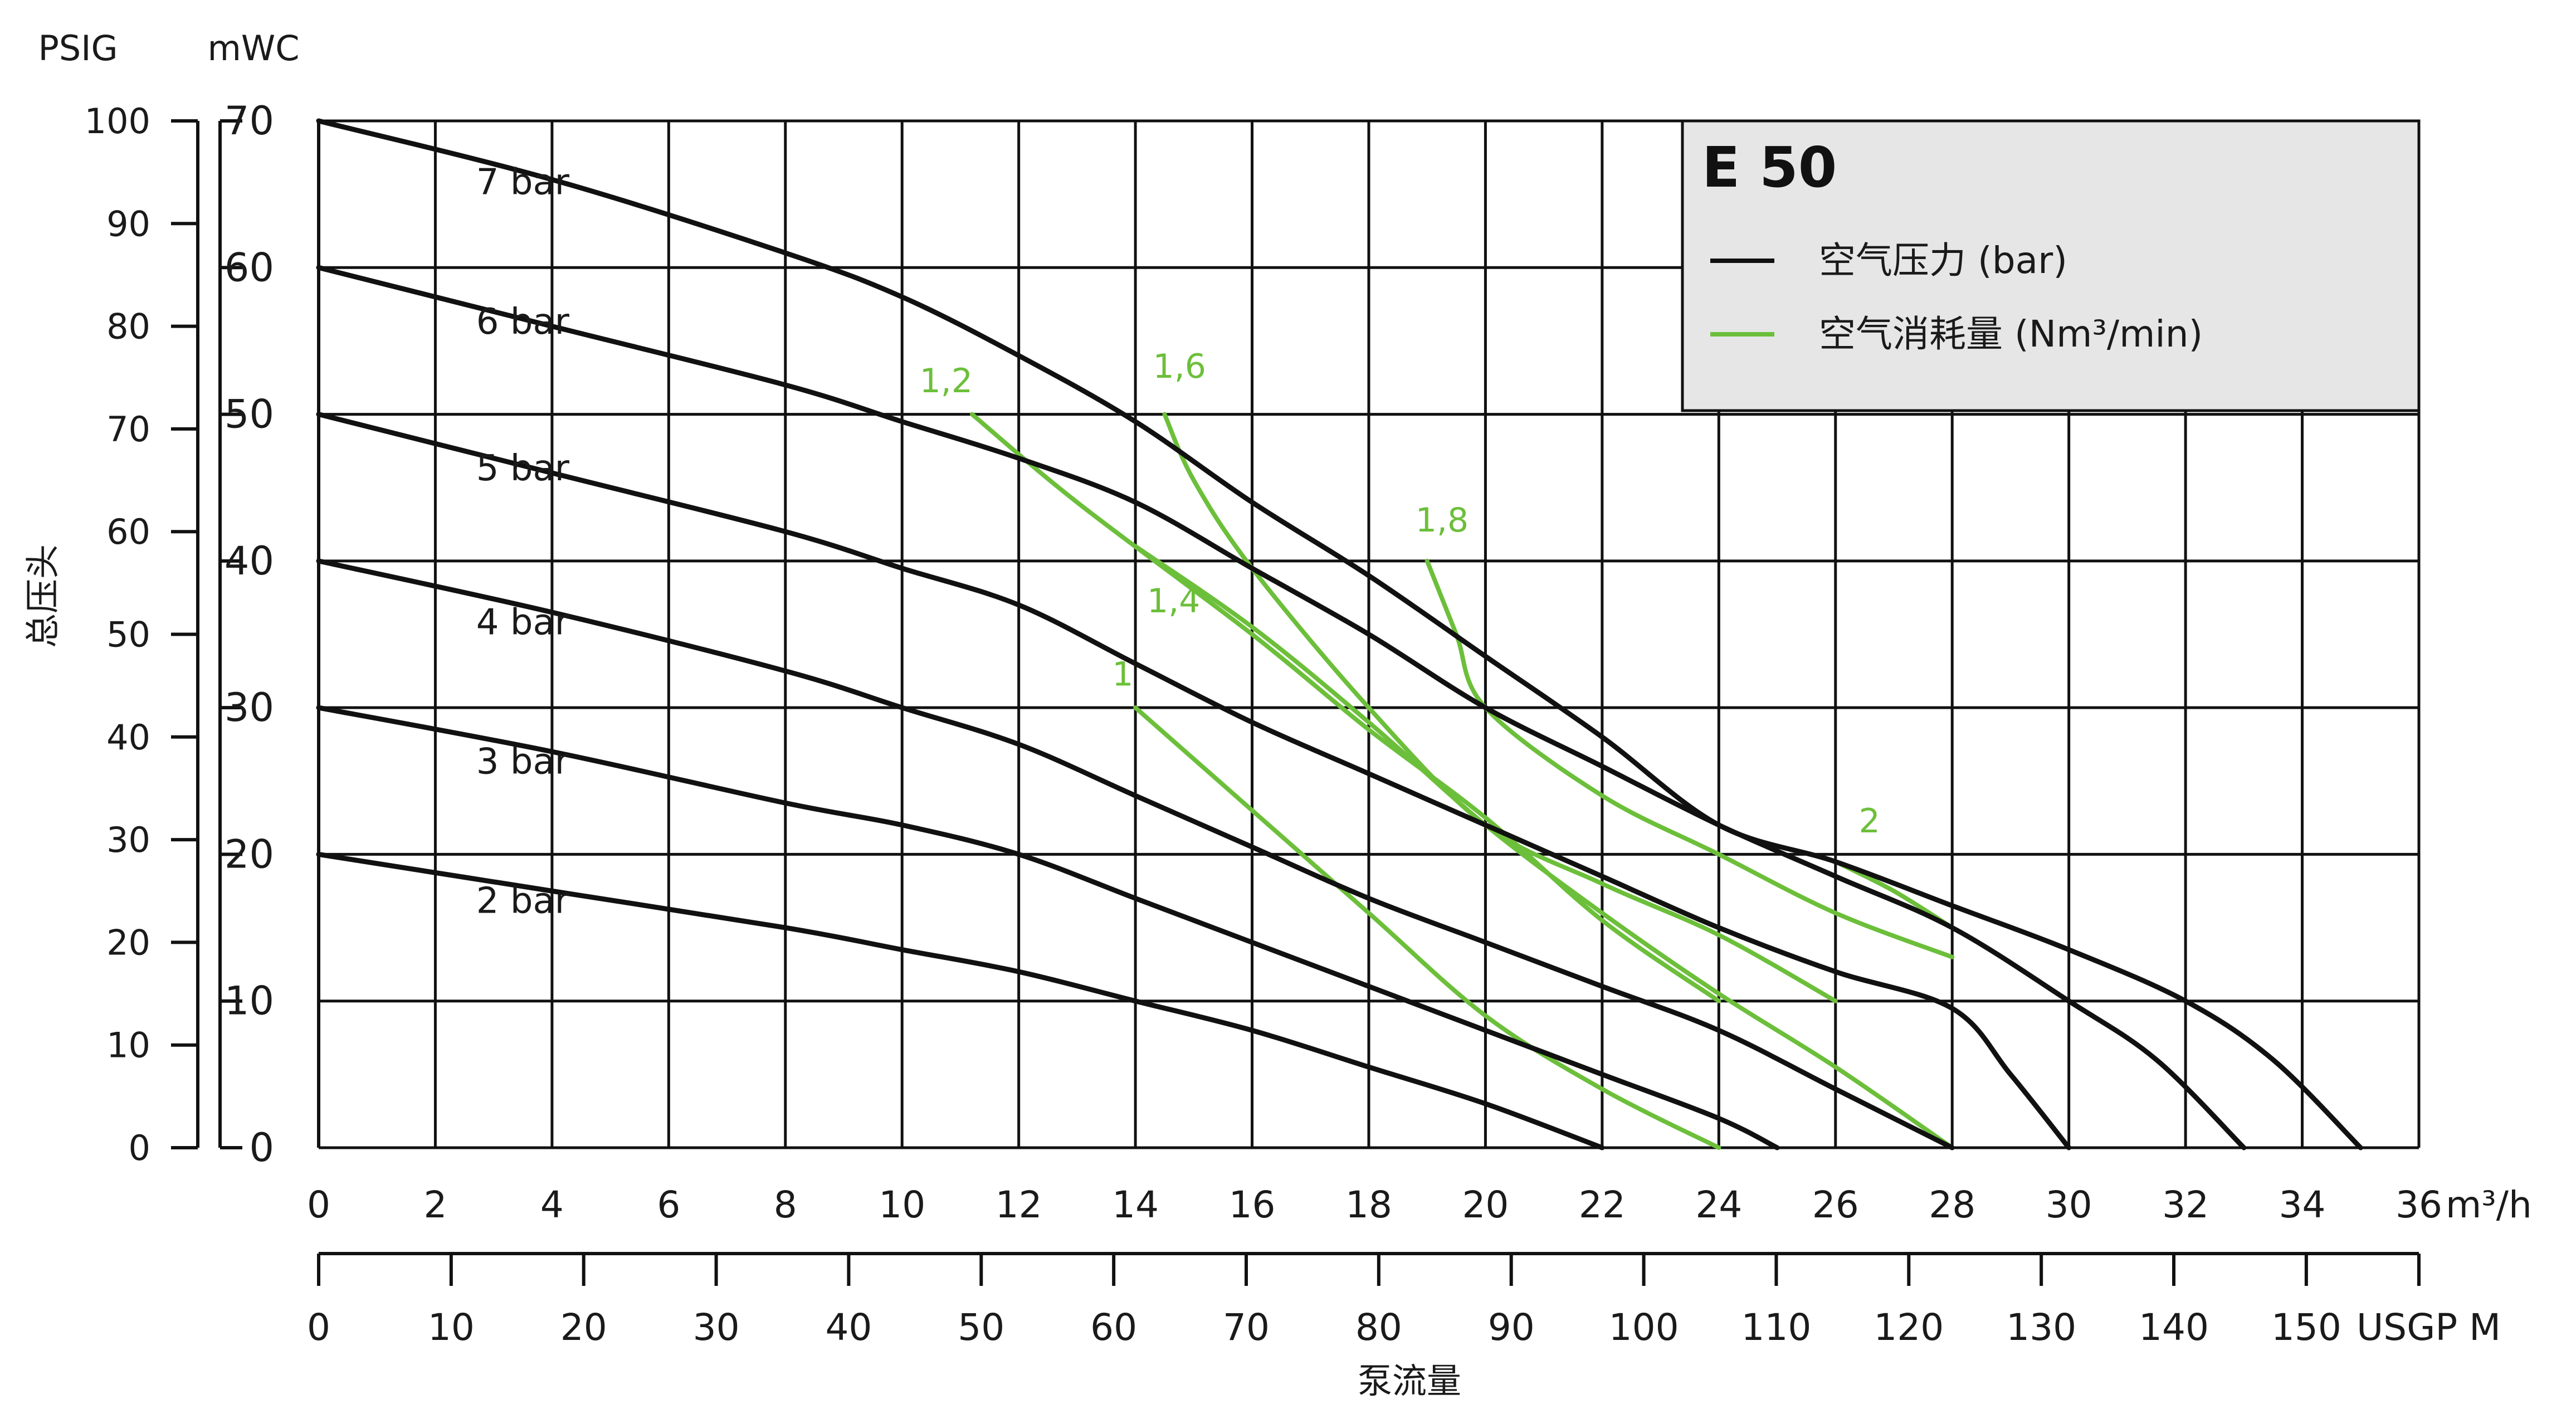  Describe the element at coordinates (2489, 1205) in the screenshot. I see `x-axis-unit: m³/h` at that location.